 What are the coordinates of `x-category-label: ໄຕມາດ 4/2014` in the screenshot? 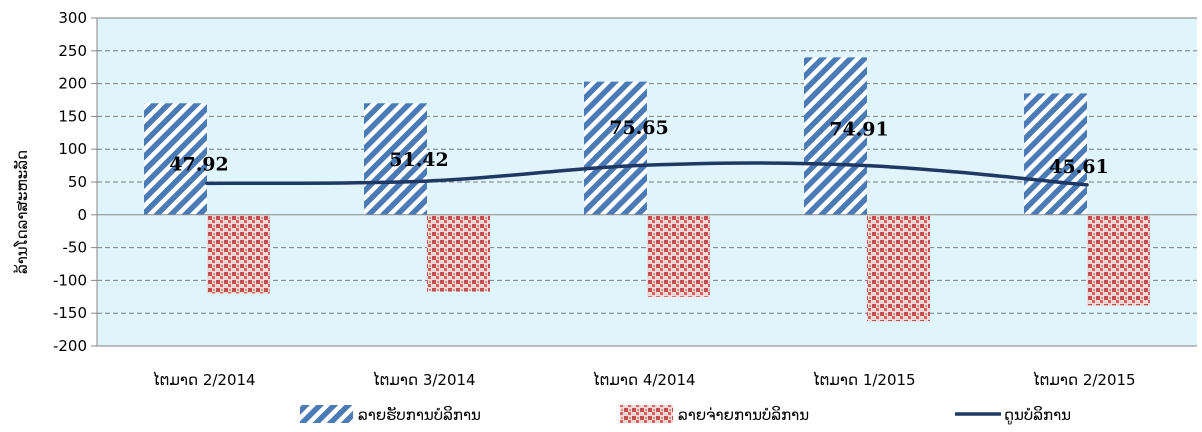 It's located at (643, 379).